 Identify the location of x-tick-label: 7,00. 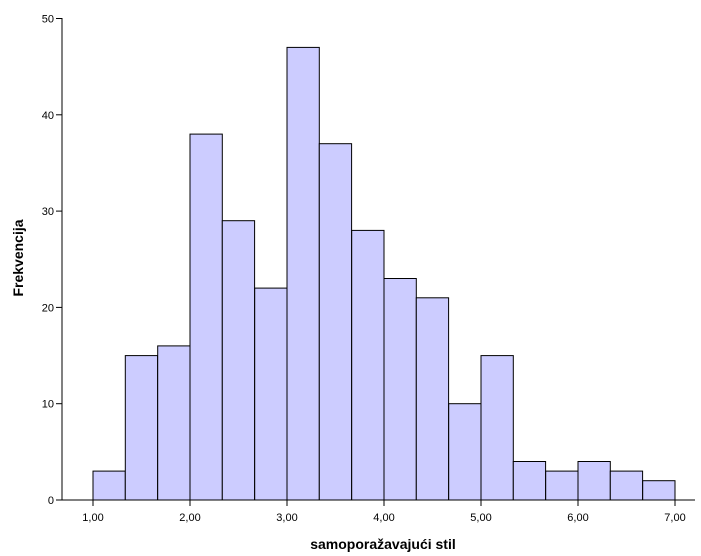
(674, 518).